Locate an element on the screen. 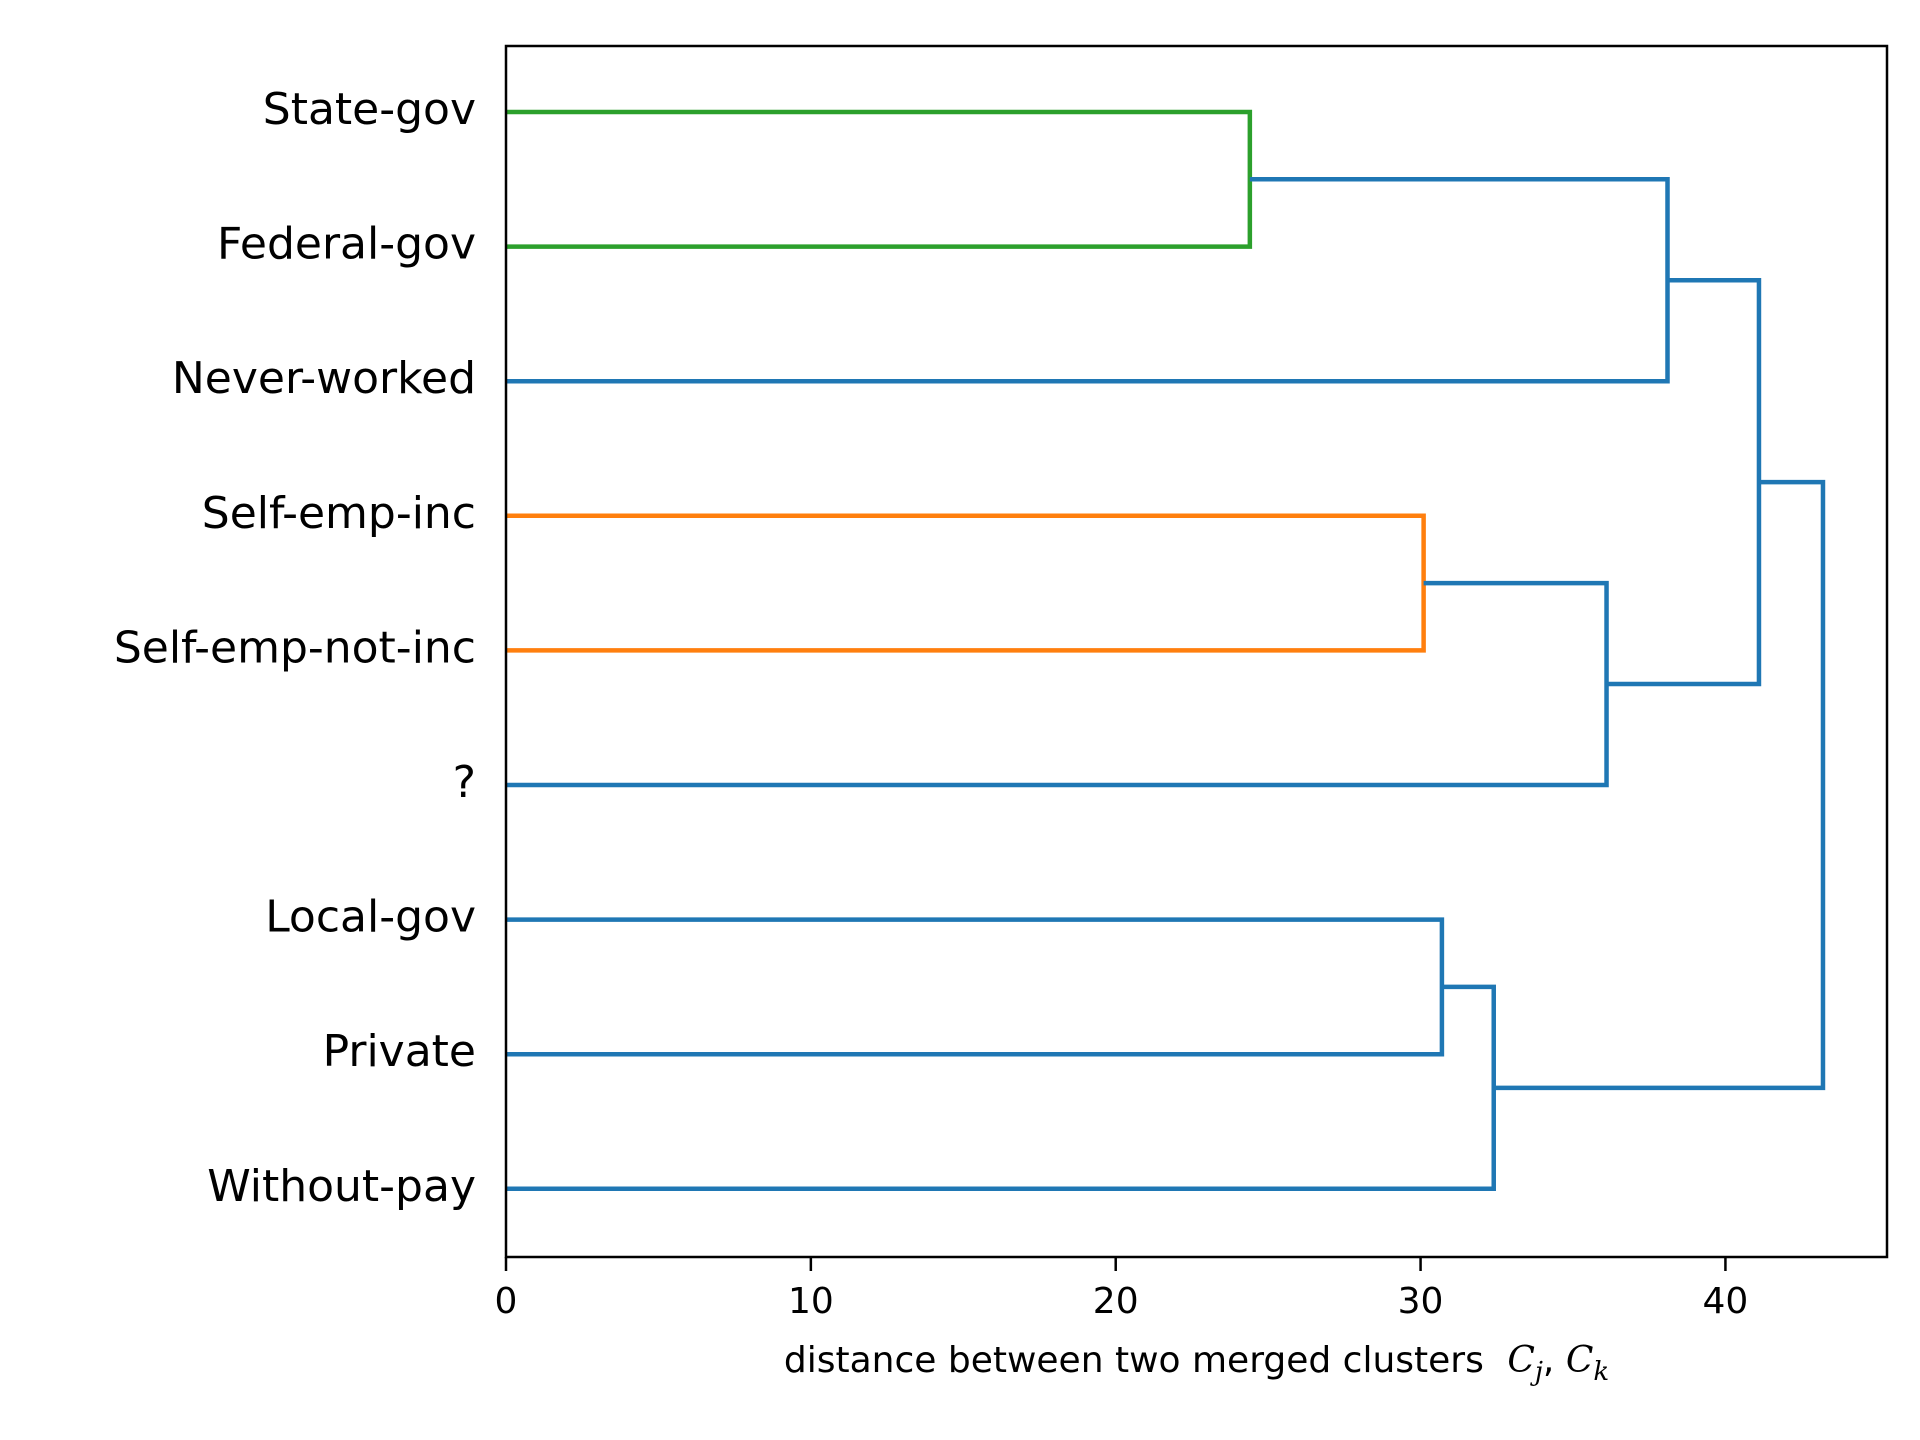  link-m2 is located at coordinates (1088, 280).